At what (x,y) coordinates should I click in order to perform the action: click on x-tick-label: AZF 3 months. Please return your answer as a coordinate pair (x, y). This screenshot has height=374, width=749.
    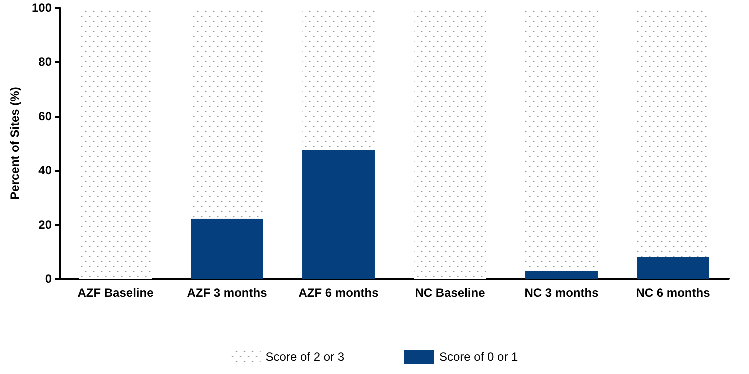
    Looking at the image, I should click on (227, 293).